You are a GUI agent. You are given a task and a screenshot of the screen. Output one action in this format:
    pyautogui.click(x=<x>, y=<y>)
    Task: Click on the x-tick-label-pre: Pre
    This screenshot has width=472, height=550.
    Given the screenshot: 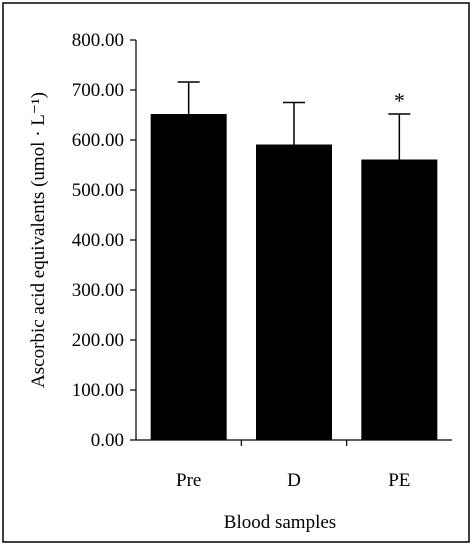 What is the action you would take?
    pyautogui.click(x=188, y=480)
    